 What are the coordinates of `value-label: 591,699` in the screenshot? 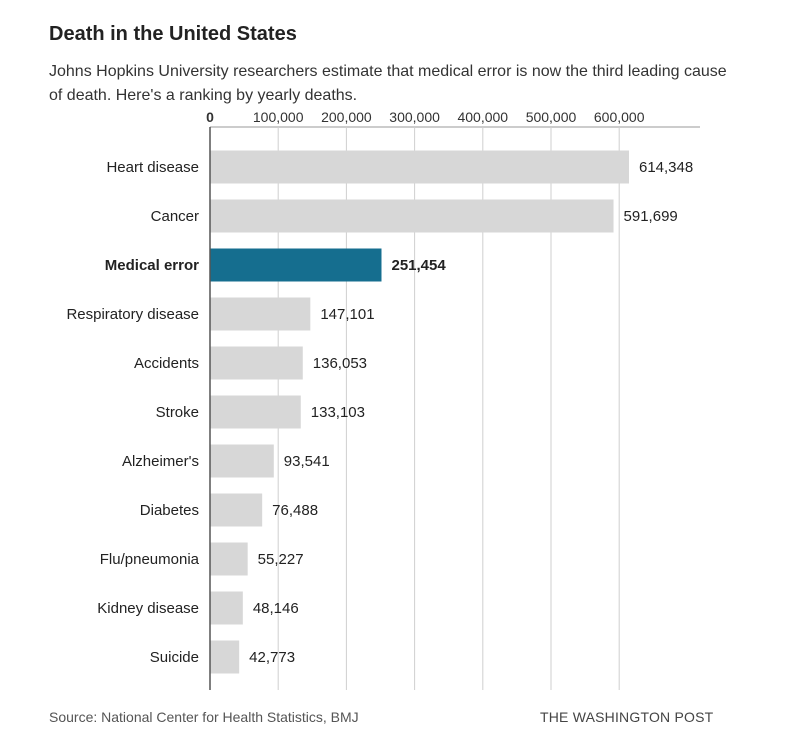 It's located at (651, 216).